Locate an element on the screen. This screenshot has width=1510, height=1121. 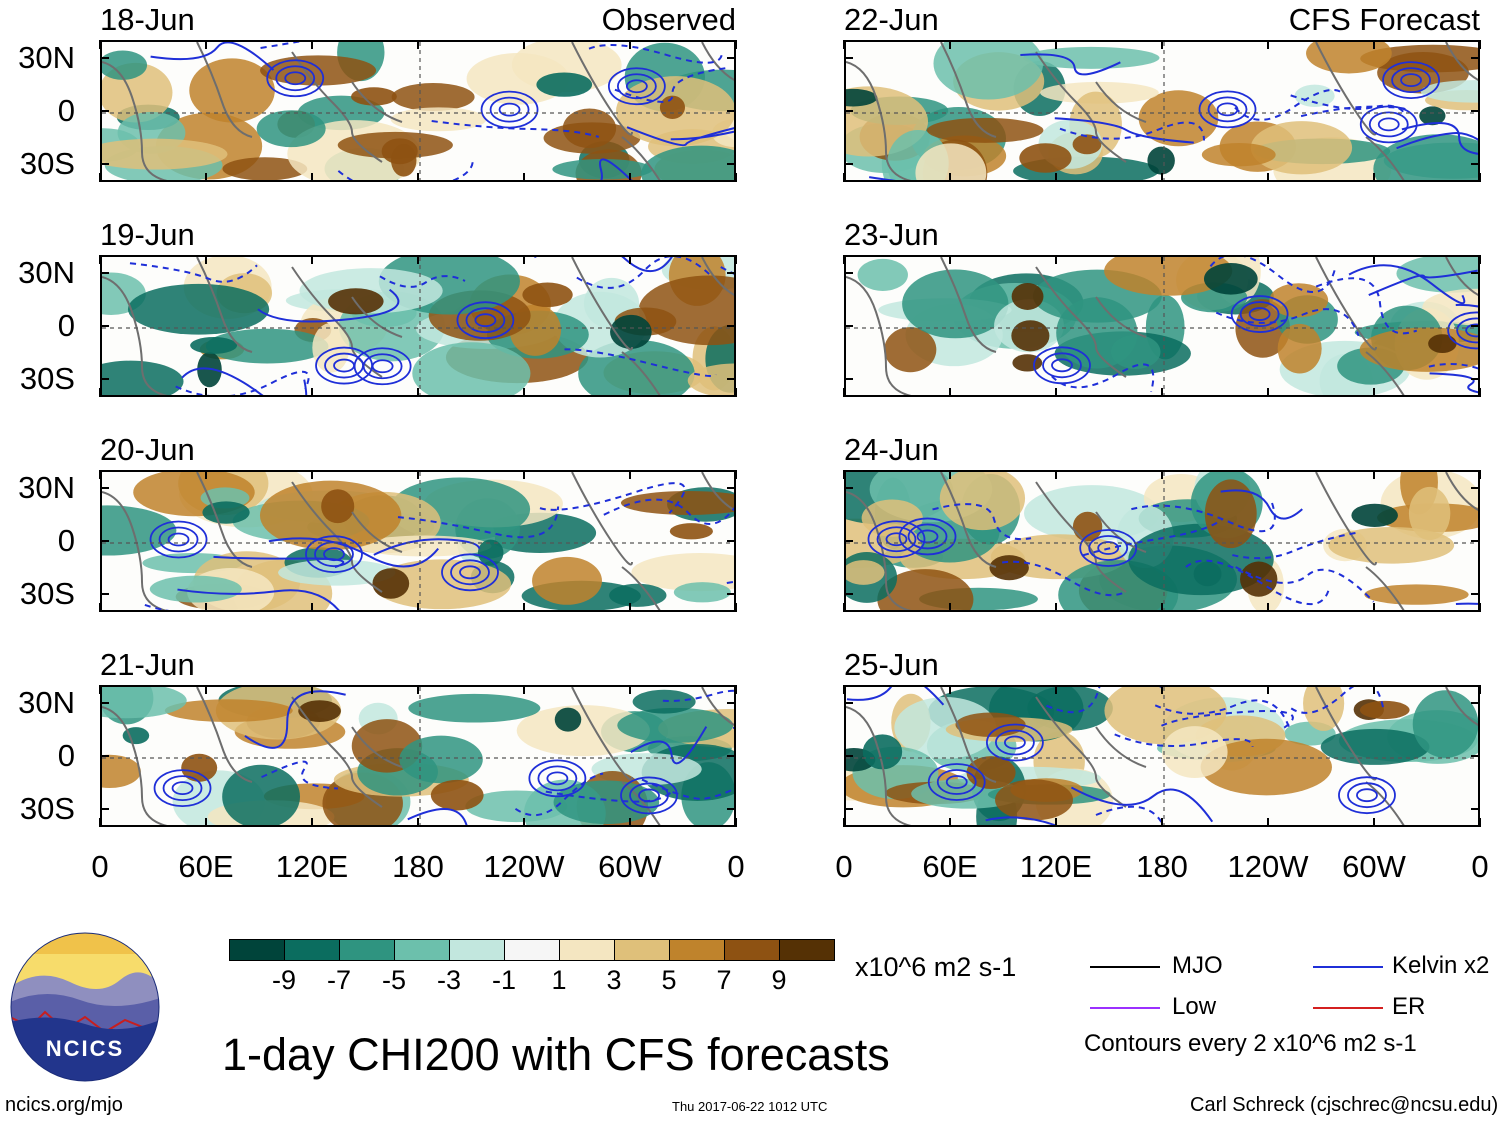
ncics-logo: NCICS is located at coordinates (85, 1007).